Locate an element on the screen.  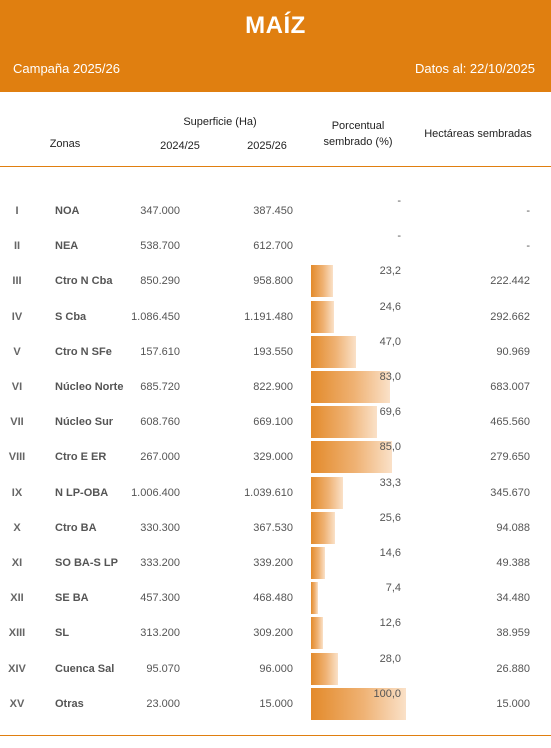
row-number: I is located at coordinates (17, 211).